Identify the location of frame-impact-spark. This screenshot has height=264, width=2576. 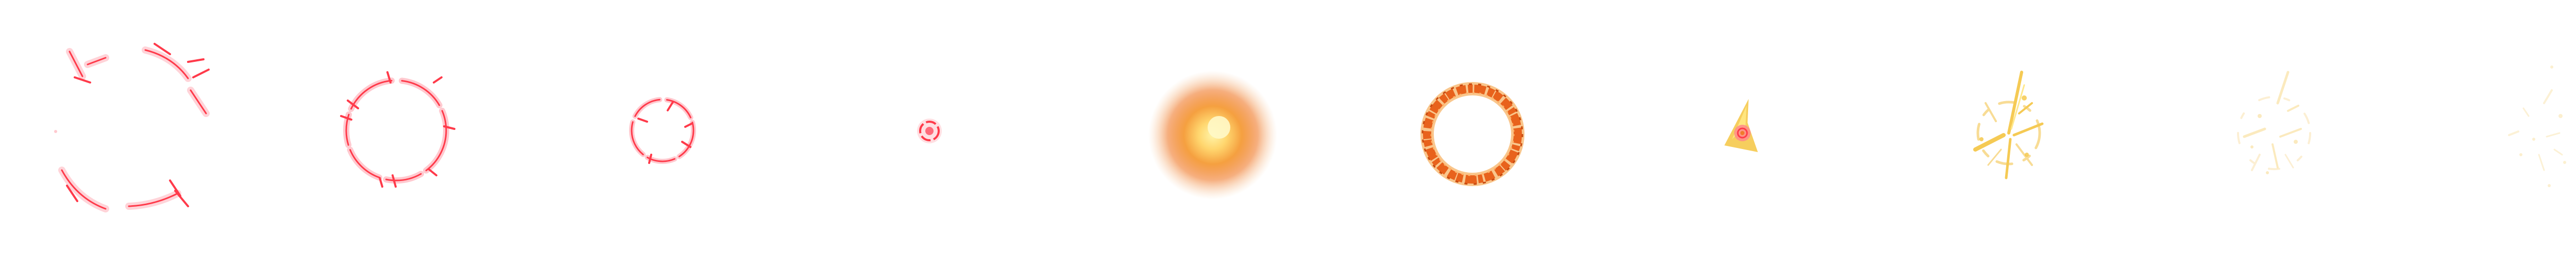
(1714, 132).